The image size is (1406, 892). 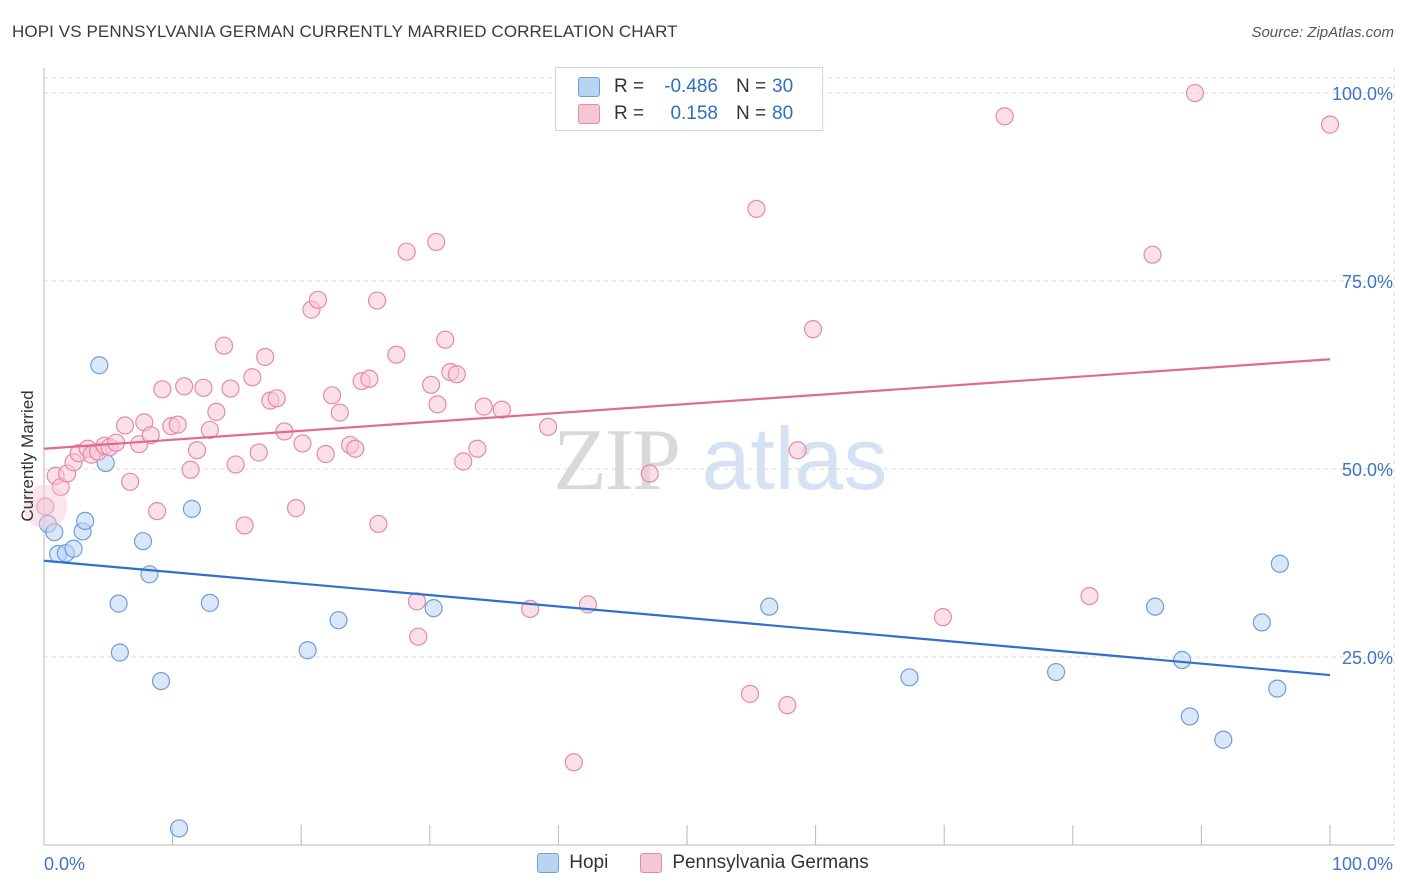 I want to click on hopi-trend-line, so click(x=687, y=618).